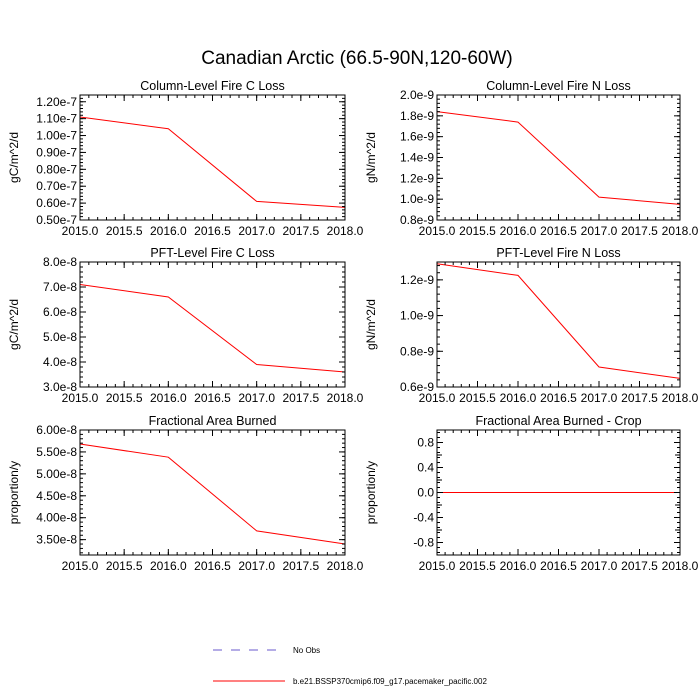 The image size is (700, 700). I want to click on y-tick-label: 3.50e-8, so click(56, 540).